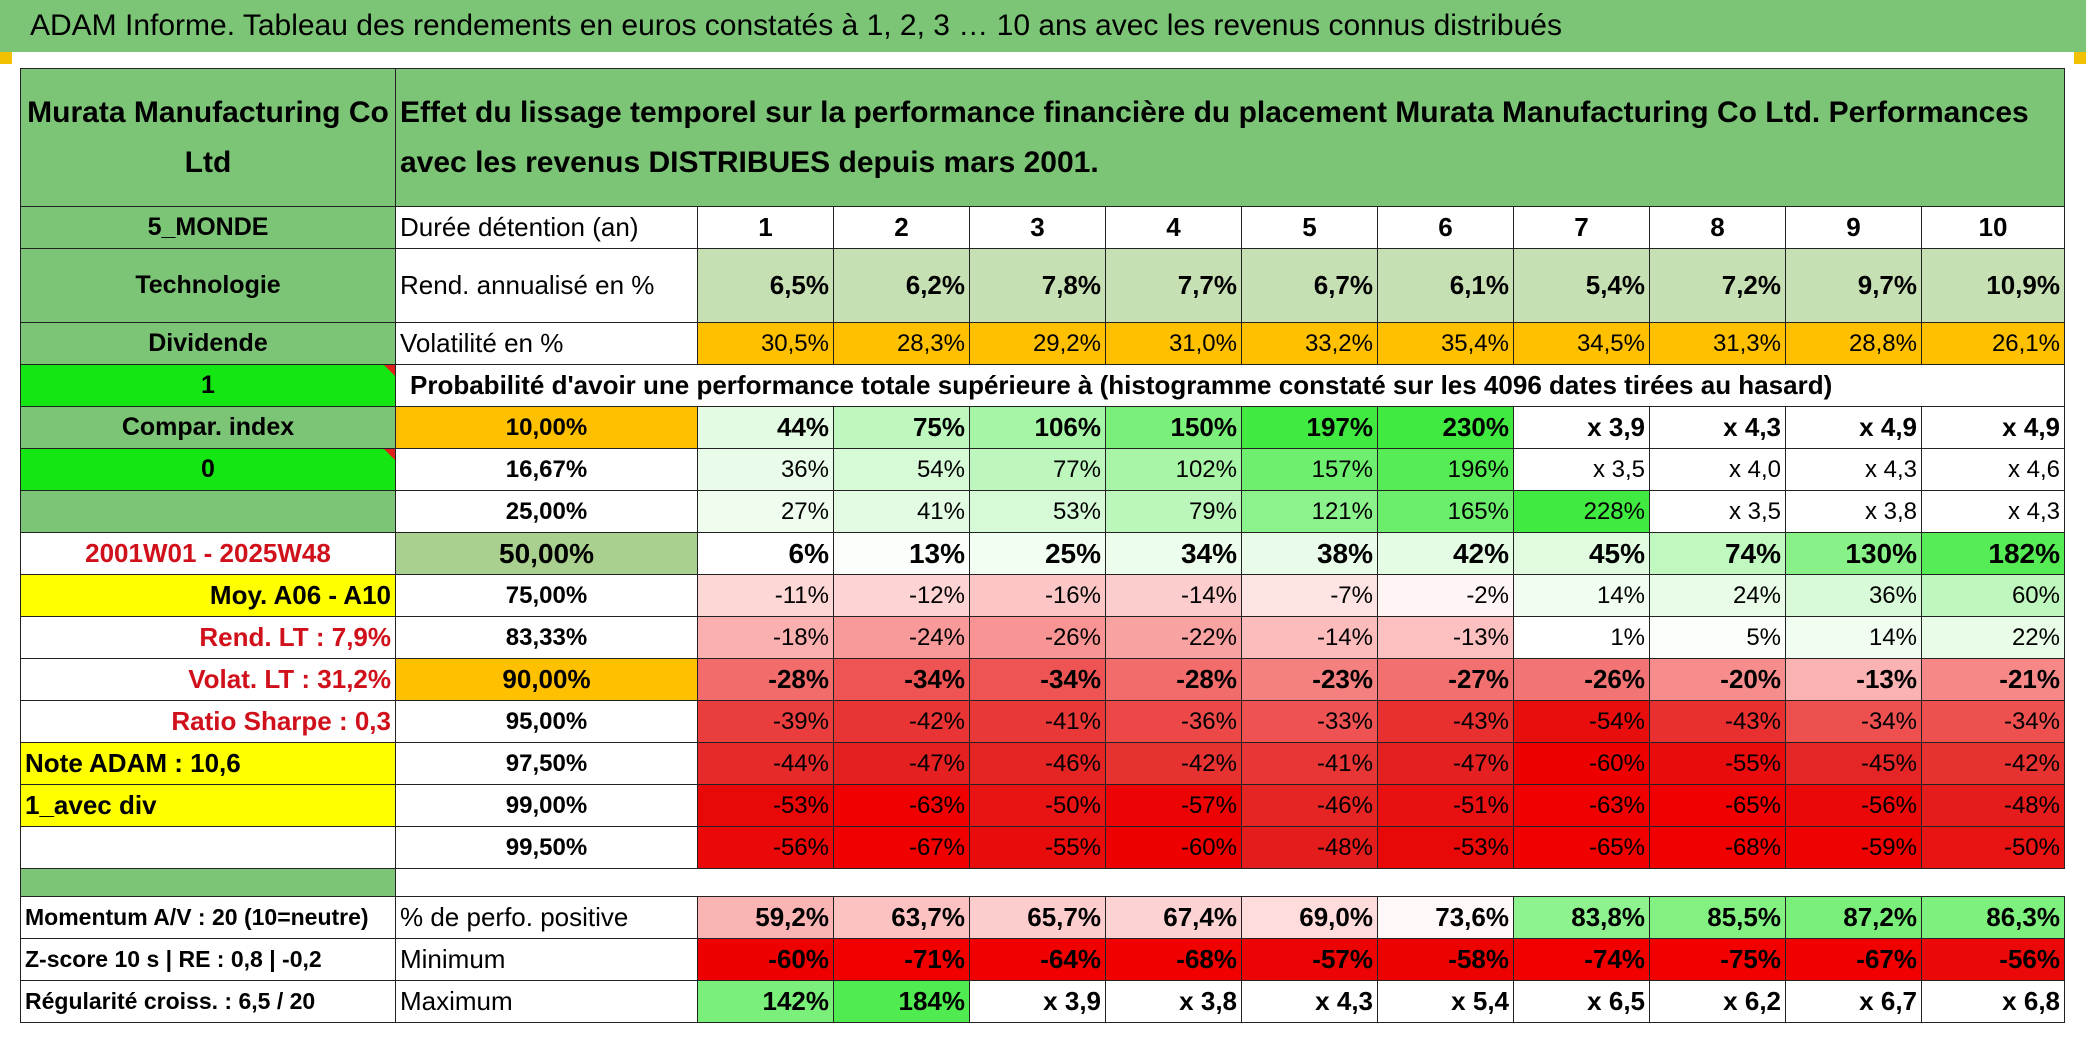  Describe the element at coordinates (208, 847) in the screenshot. I see `empty-label-cell` at that location.